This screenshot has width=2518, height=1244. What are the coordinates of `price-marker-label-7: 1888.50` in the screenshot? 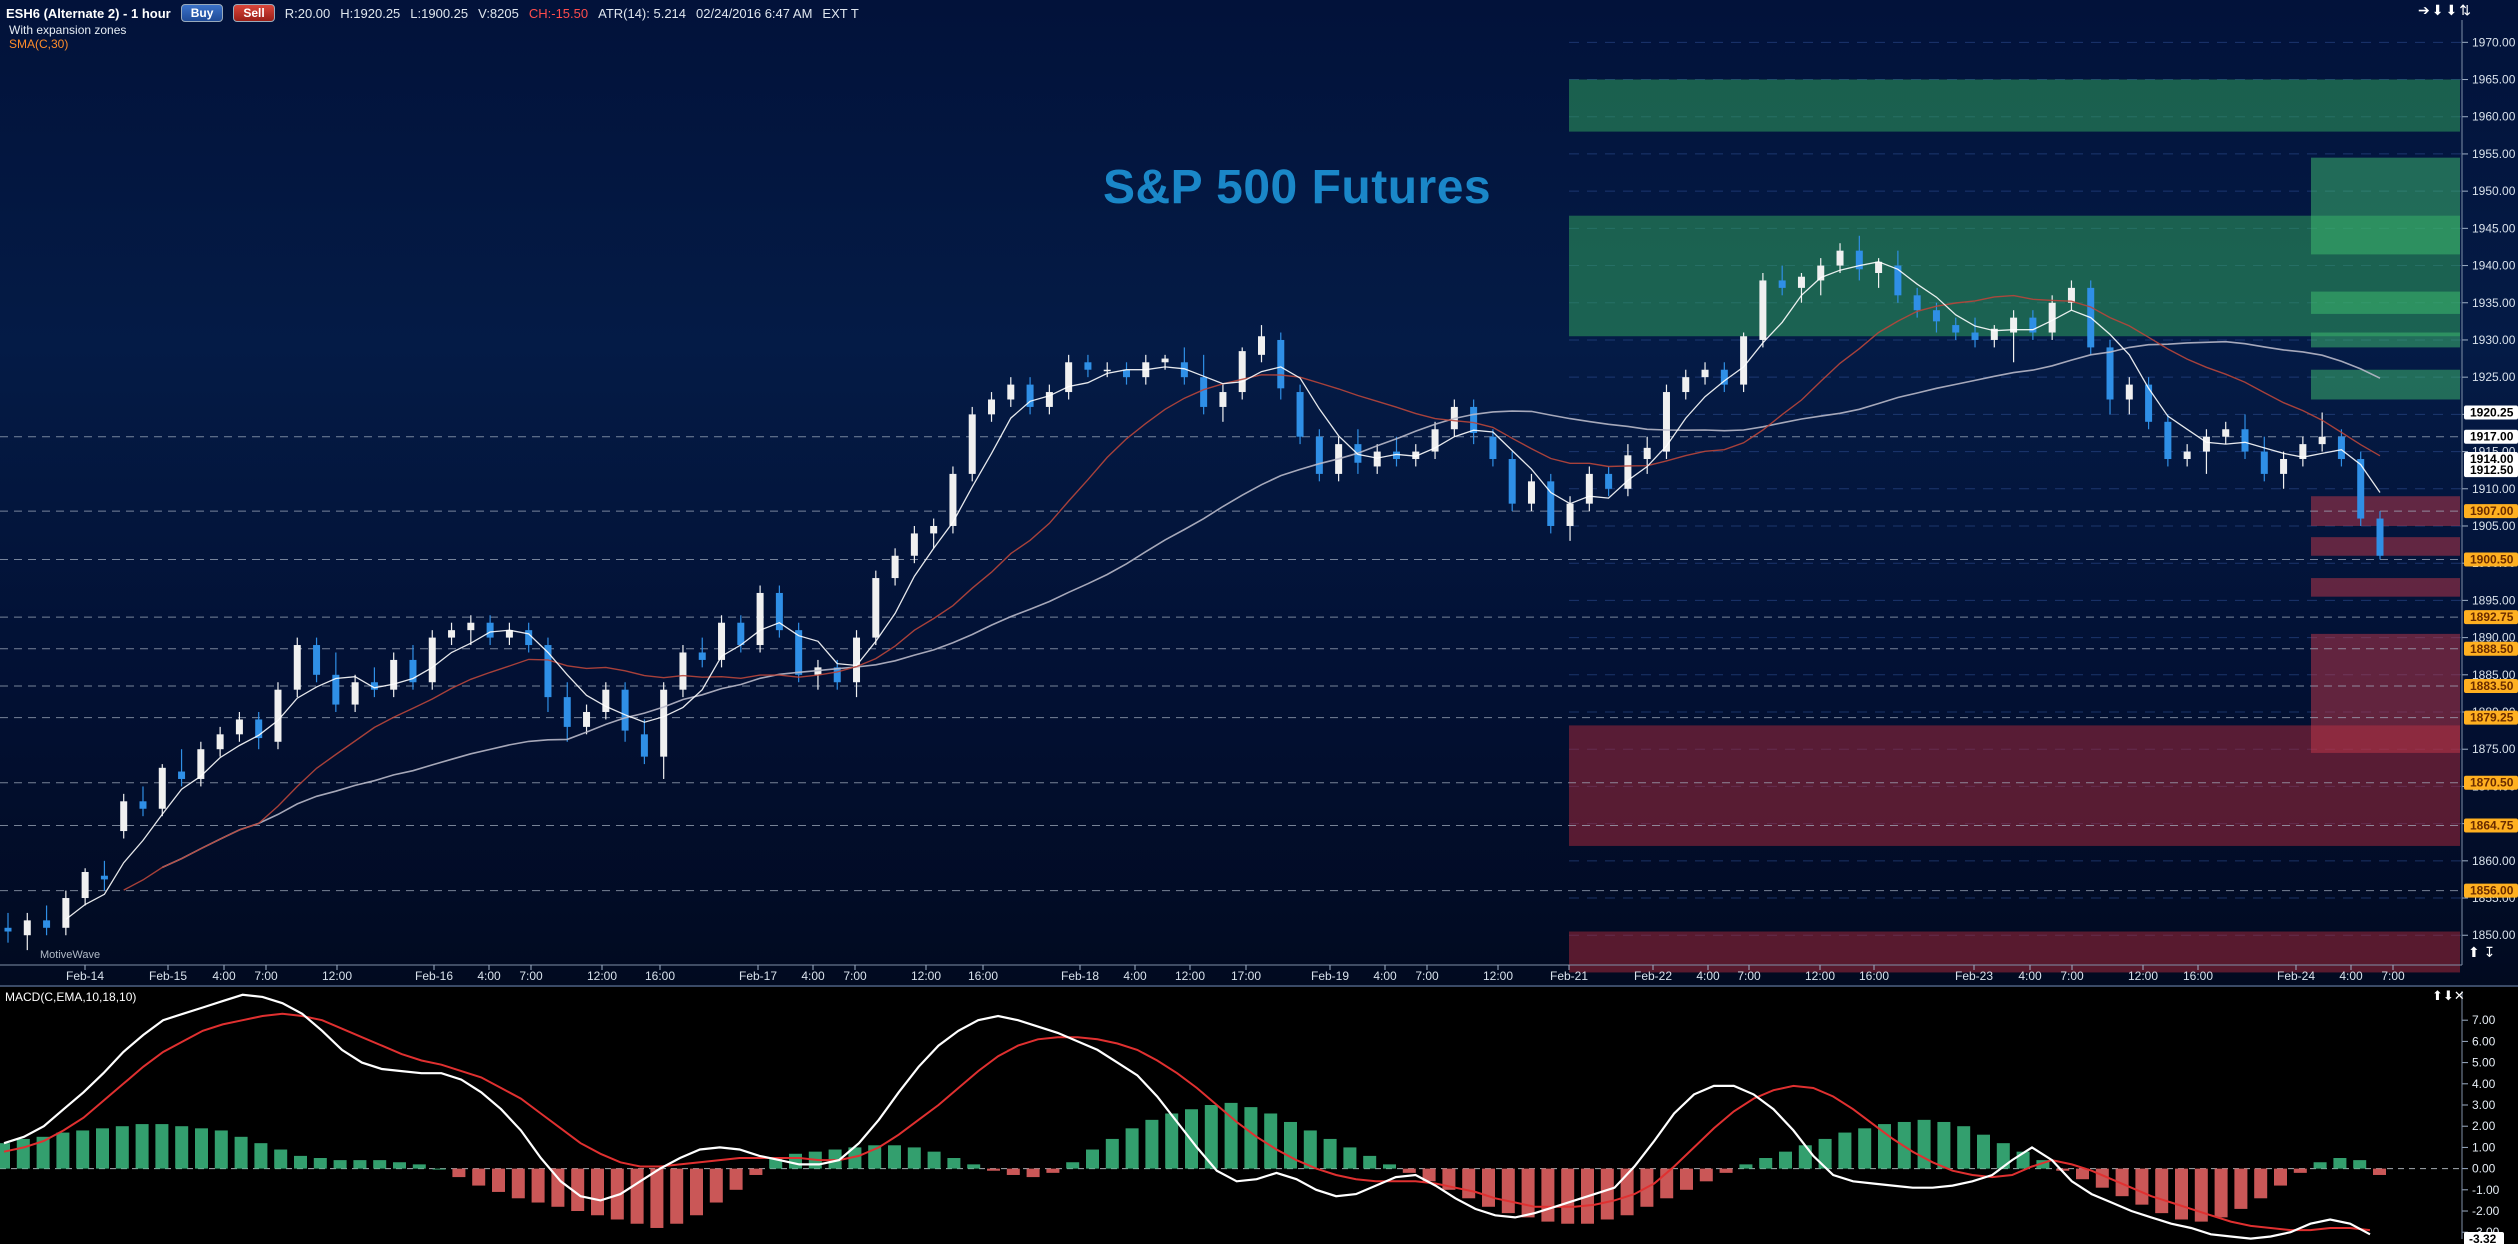 It's located at (2492, 649).